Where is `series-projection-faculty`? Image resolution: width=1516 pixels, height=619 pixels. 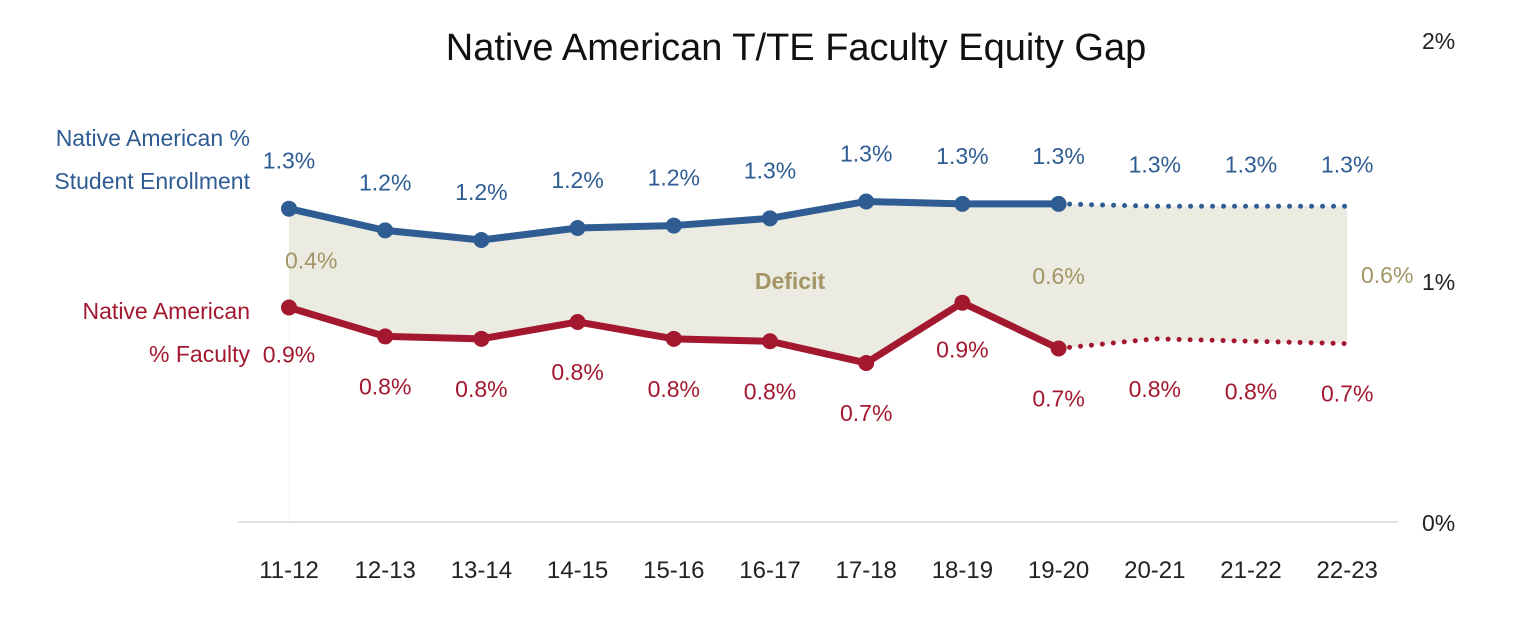
series-projection-faculty is located at coordinates (1203, 343).